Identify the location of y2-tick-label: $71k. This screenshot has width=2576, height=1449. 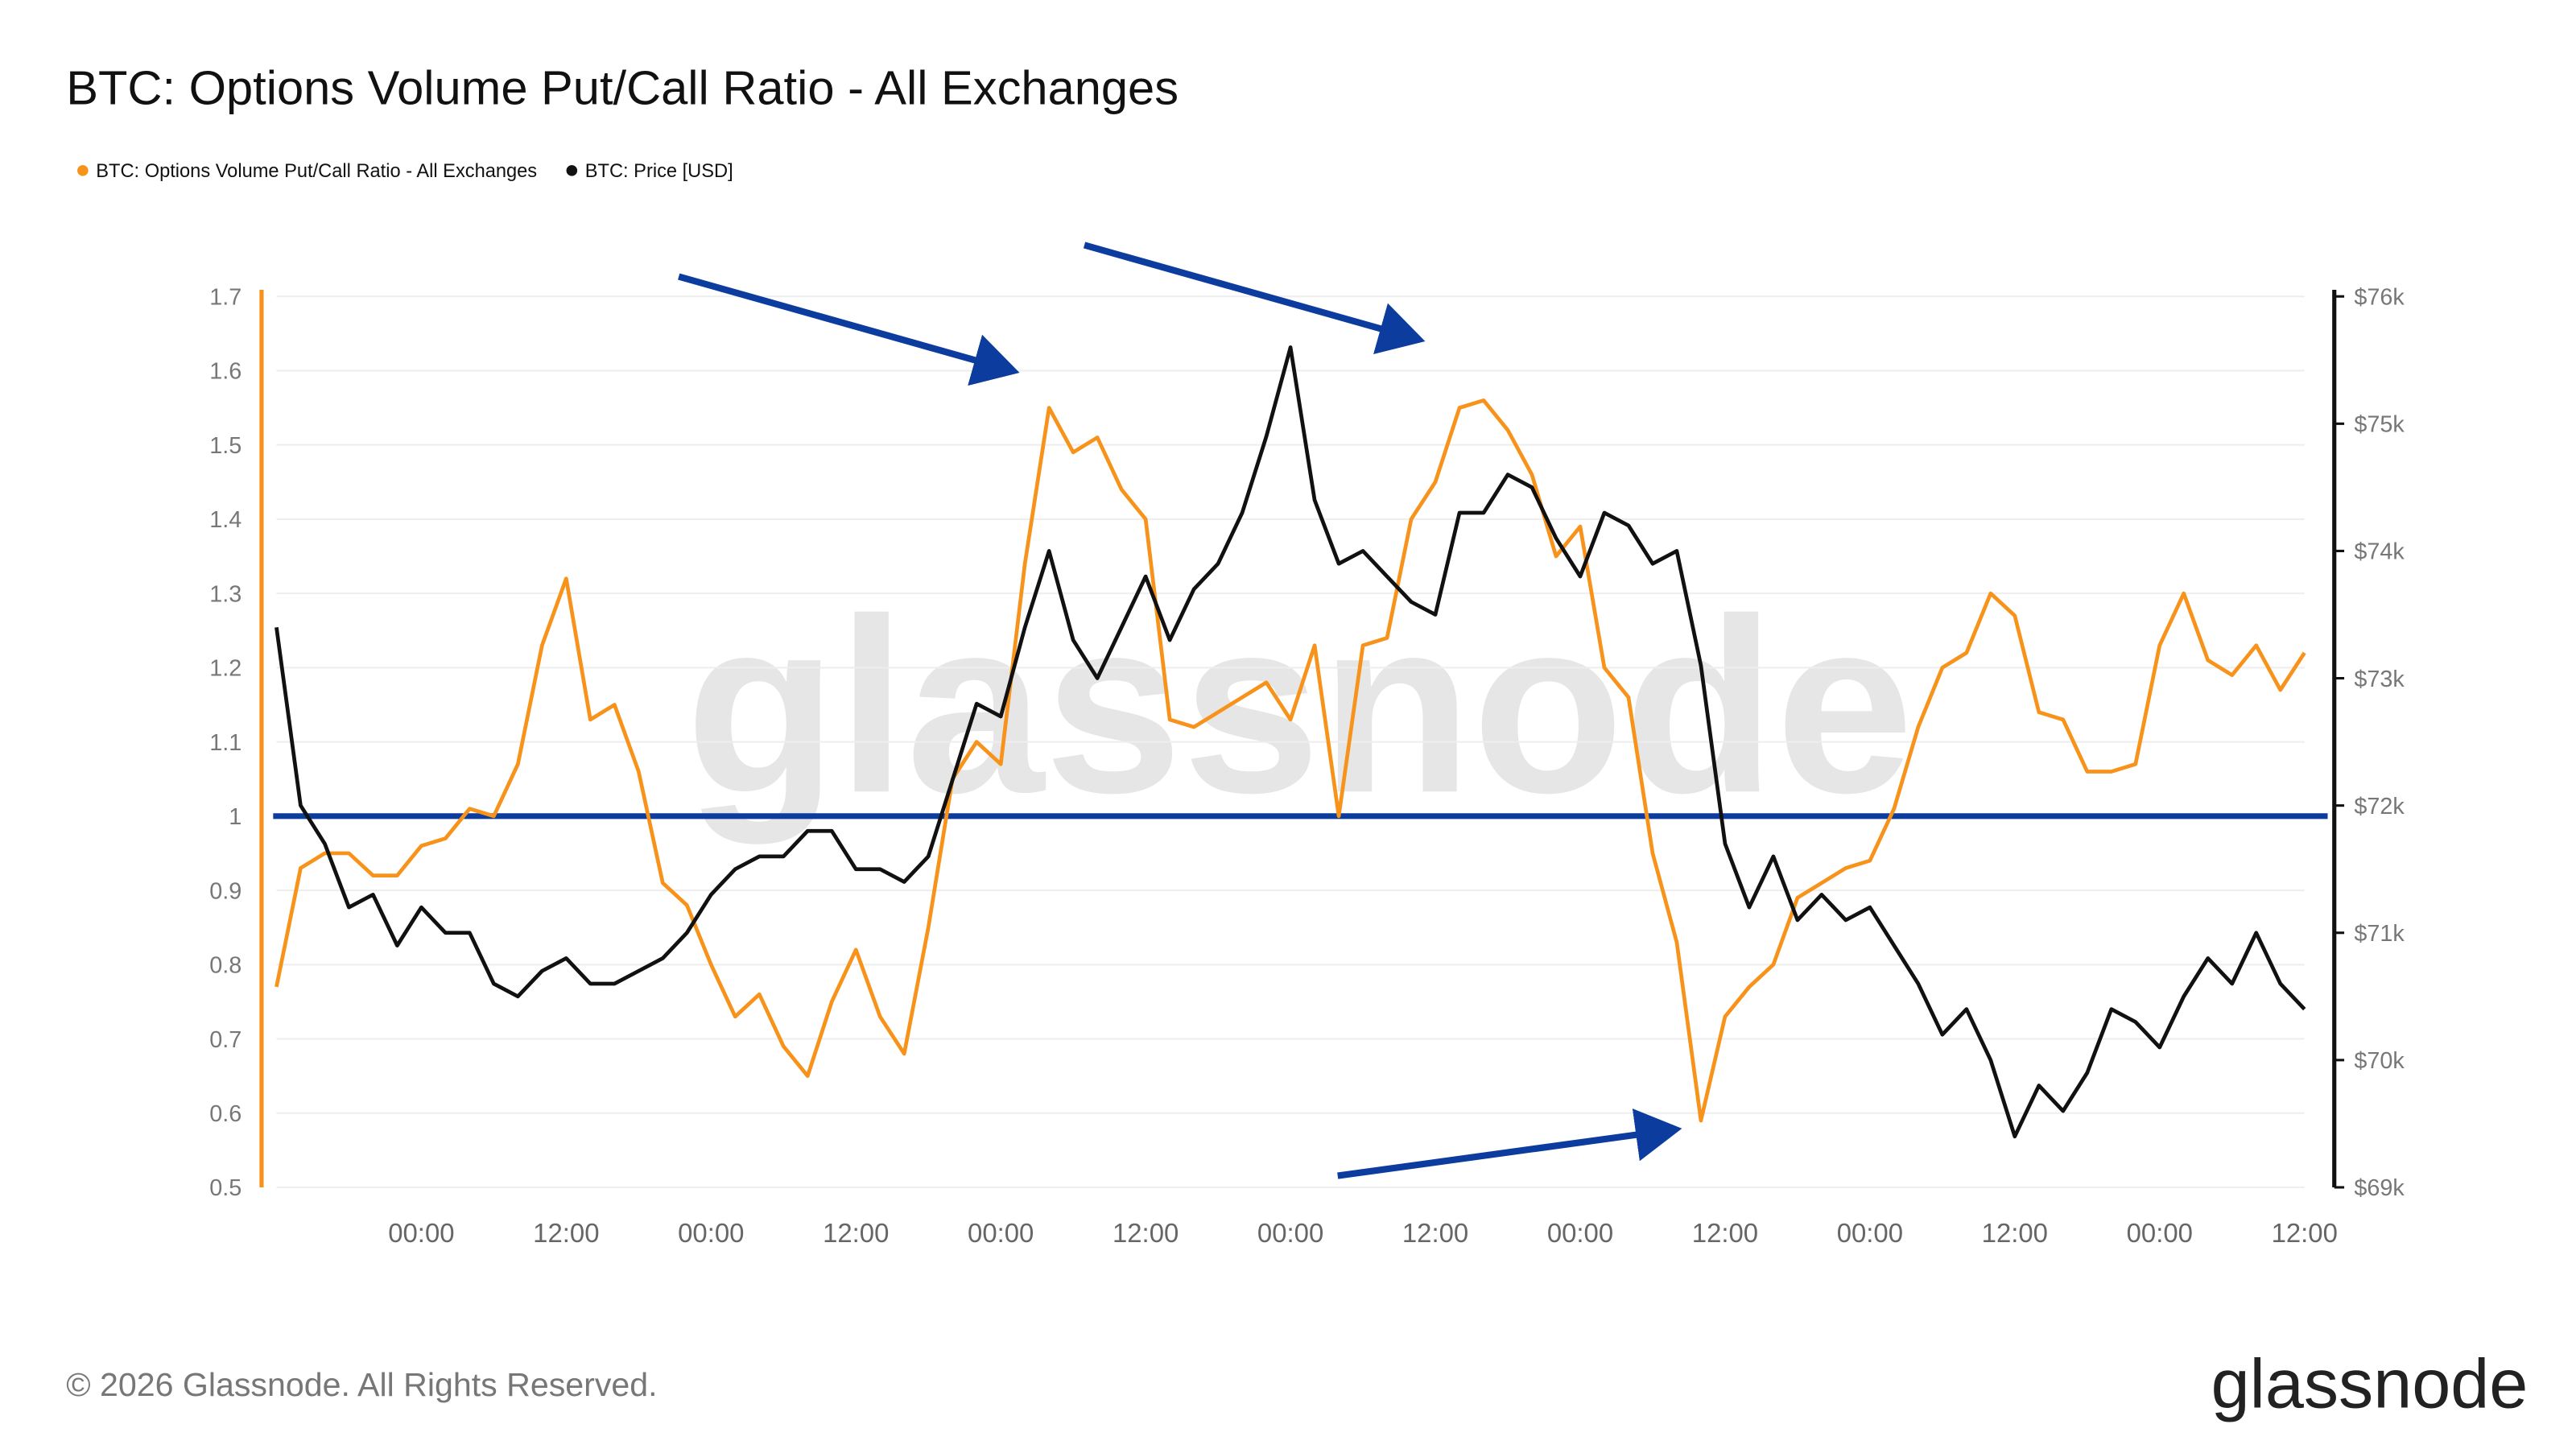
(2379, 934).